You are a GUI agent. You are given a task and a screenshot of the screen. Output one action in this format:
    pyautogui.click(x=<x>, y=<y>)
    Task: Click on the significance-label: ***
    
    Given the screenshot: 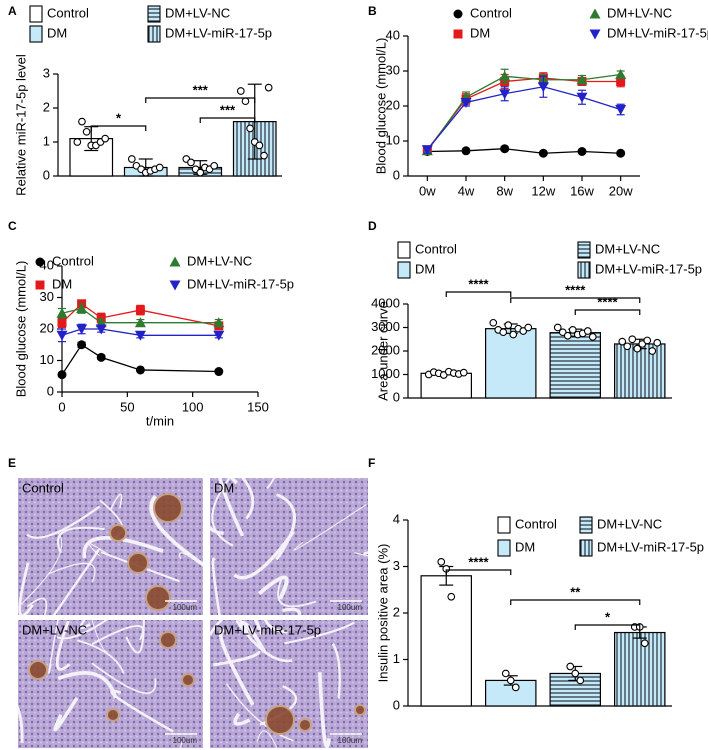 What is the action you would take?
    pyautogui.click(x=201, y=89)
    